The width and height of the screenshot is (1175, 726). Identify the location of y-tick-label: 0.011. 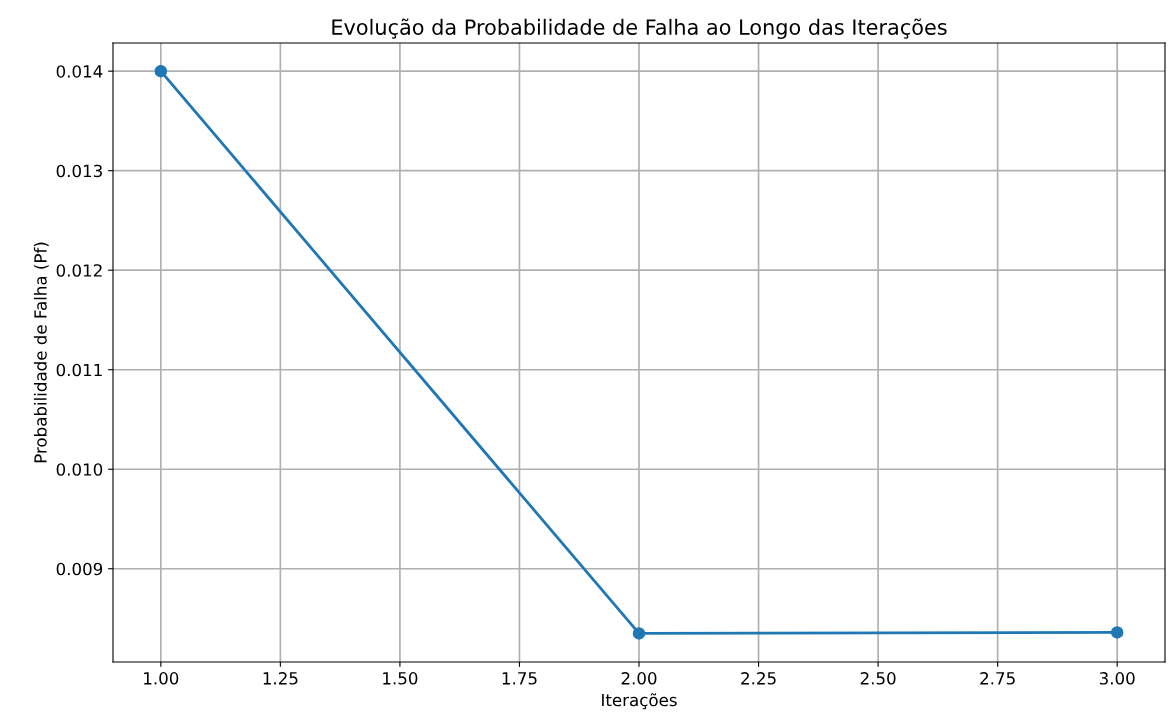
(79, 370).